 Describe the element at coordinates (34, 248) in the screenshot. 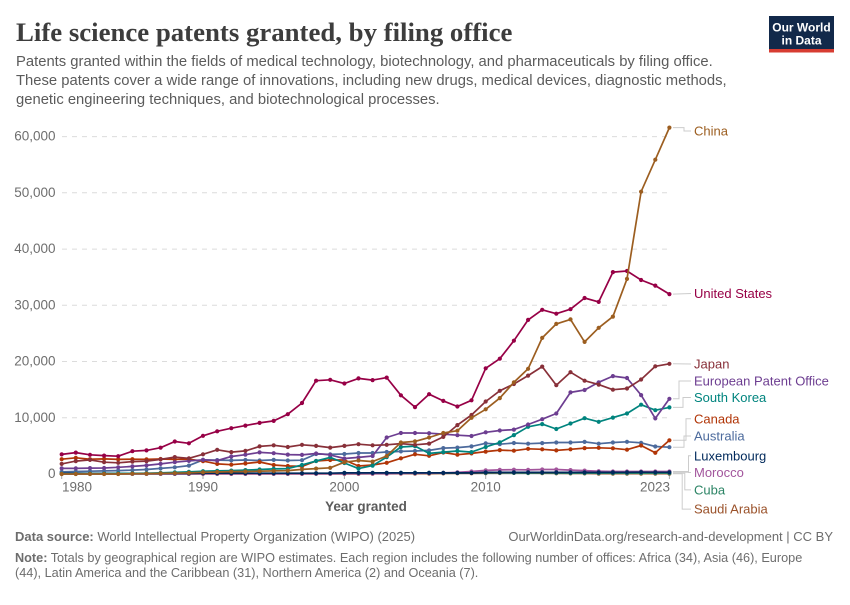

I see `svg-text: 40,000` at that location.